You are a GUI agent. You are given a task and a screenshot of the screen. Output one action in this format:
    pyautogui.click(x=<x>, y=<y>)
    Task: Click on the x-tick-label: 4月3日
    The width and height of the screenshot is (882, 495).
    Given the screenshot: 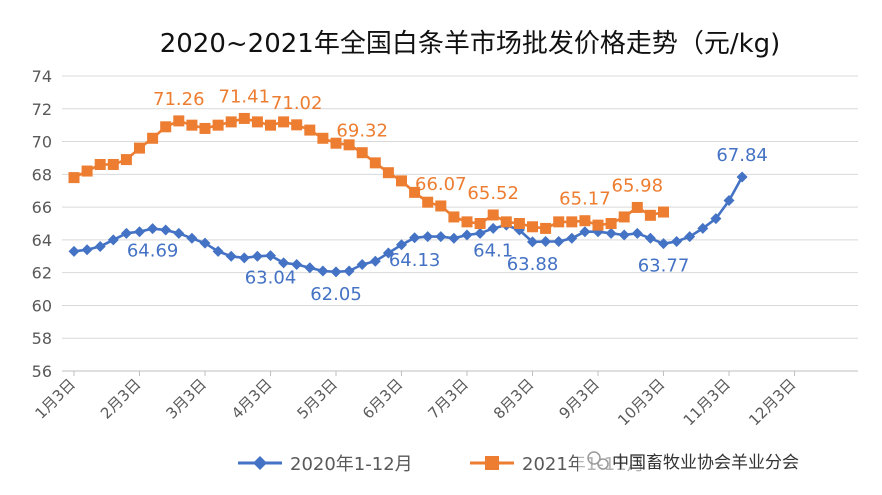 What is the action you would take?
    pyautogui.click(x=251, y=398)
    